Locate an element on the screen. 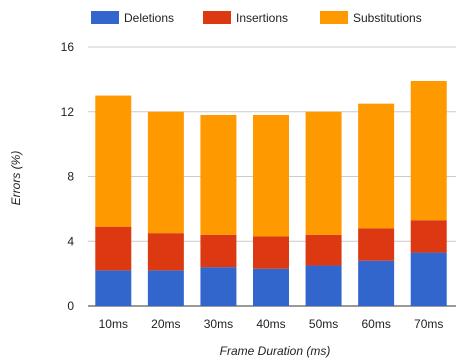 This screenshot has height=363, width=460. x-axis-title: Frame Duration (ms) is located at coordinates (275, 351).